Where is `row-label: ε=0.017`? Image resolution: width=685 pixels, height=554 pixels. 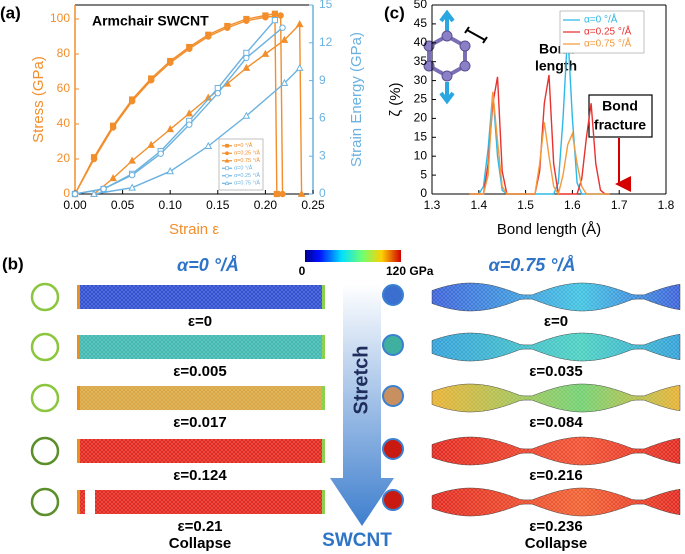
row-label: ε=0.017 is located at coordinates (199, 422).